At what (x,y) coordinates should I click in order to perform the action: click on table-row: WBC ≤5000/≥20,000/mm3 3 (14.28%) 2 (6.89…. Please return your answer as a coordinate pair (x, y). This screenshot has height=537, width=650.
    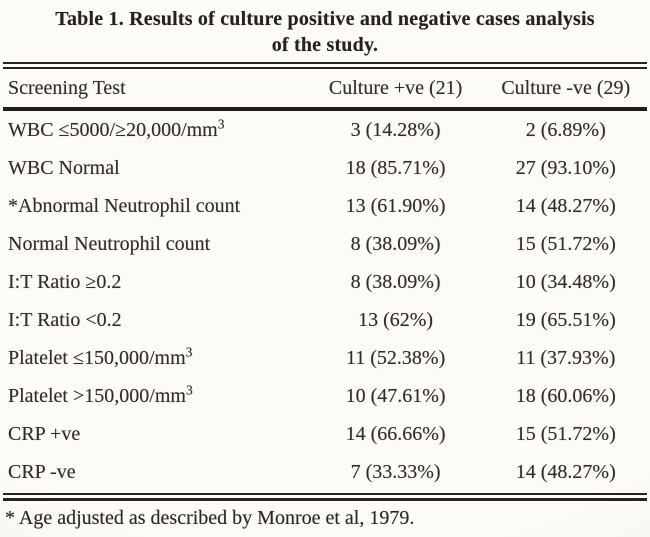
    Looking at the image, I should click on (325, 130).